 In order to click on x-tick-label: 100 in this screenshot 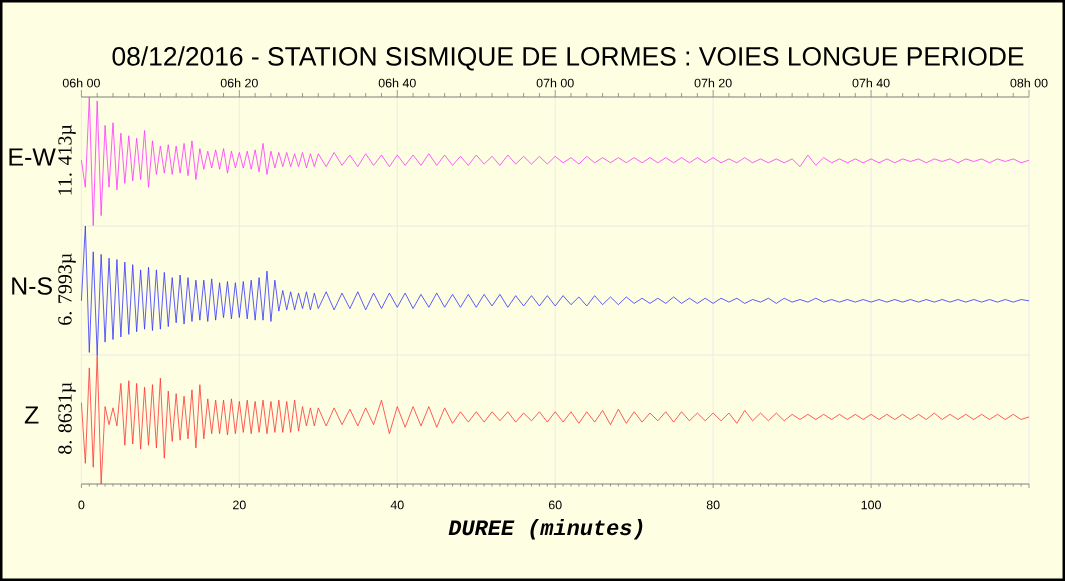, I will do `click(871, 505)`.